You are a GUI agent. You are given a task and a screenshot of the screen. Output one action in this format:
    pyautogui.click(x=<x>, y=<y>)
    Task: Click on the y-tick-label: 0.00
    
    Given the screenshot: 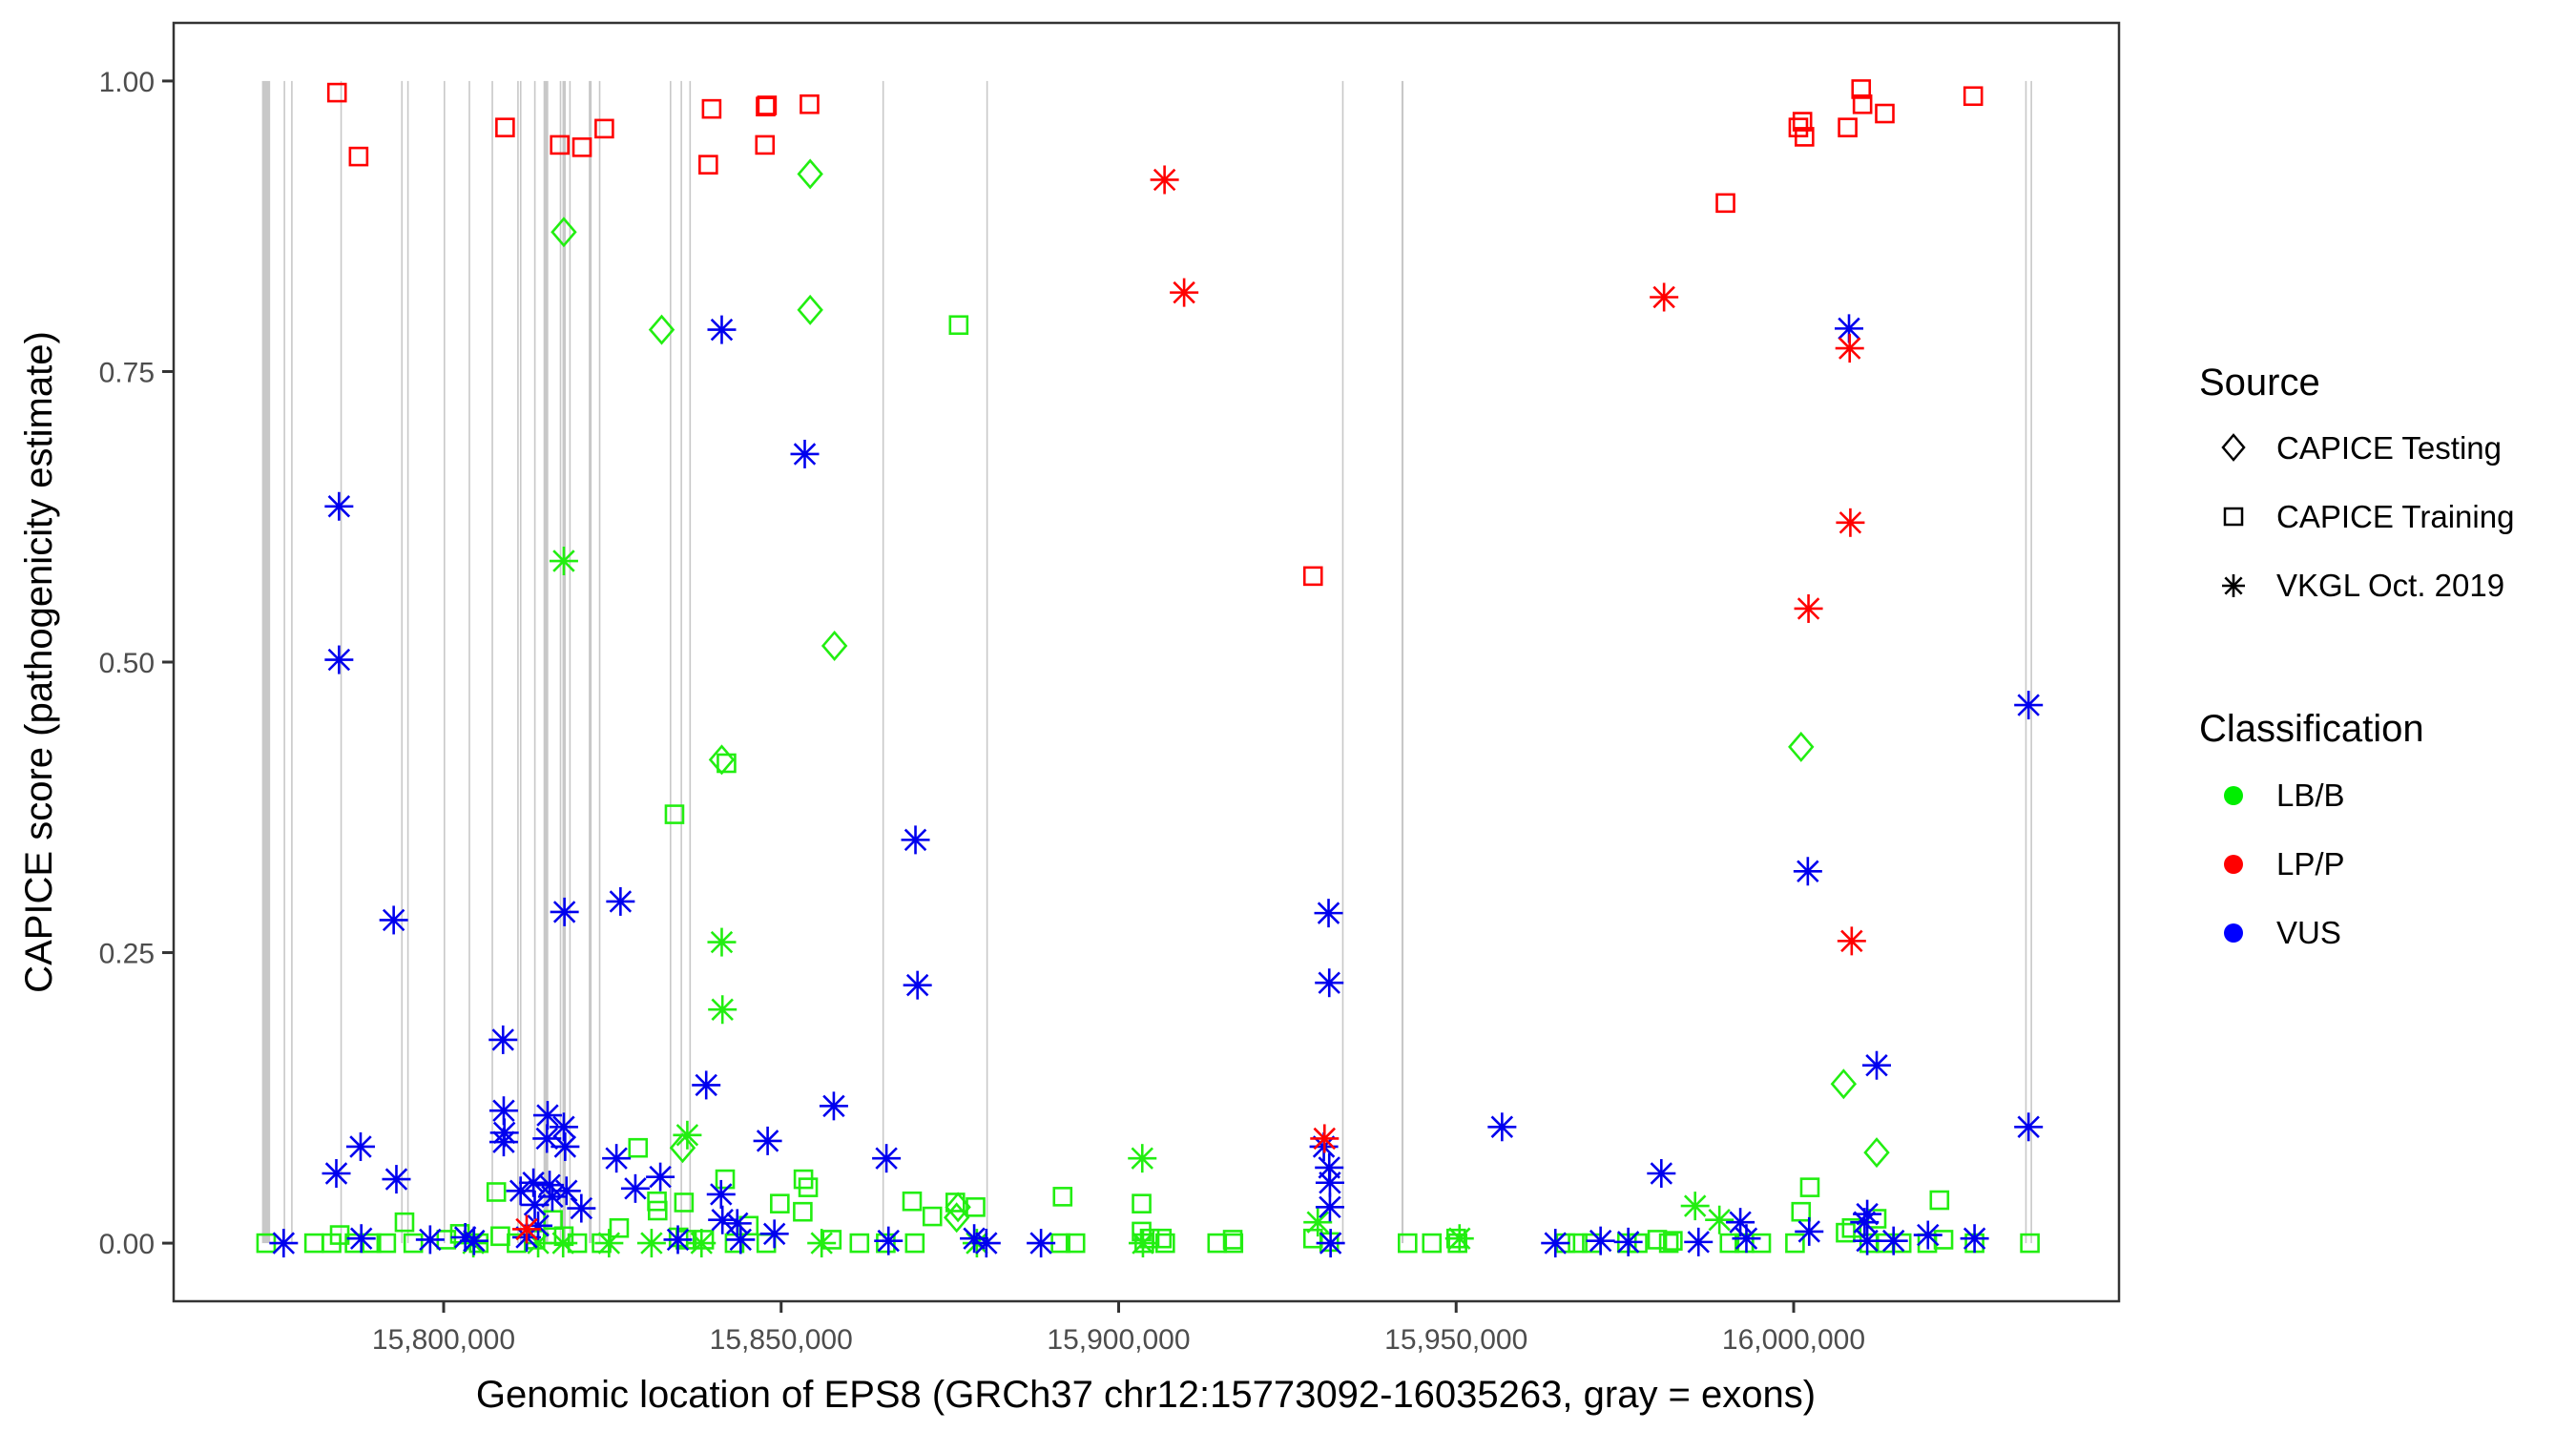 What is the action you would take?
    pyautogui.click(x=127, y=1244)
    